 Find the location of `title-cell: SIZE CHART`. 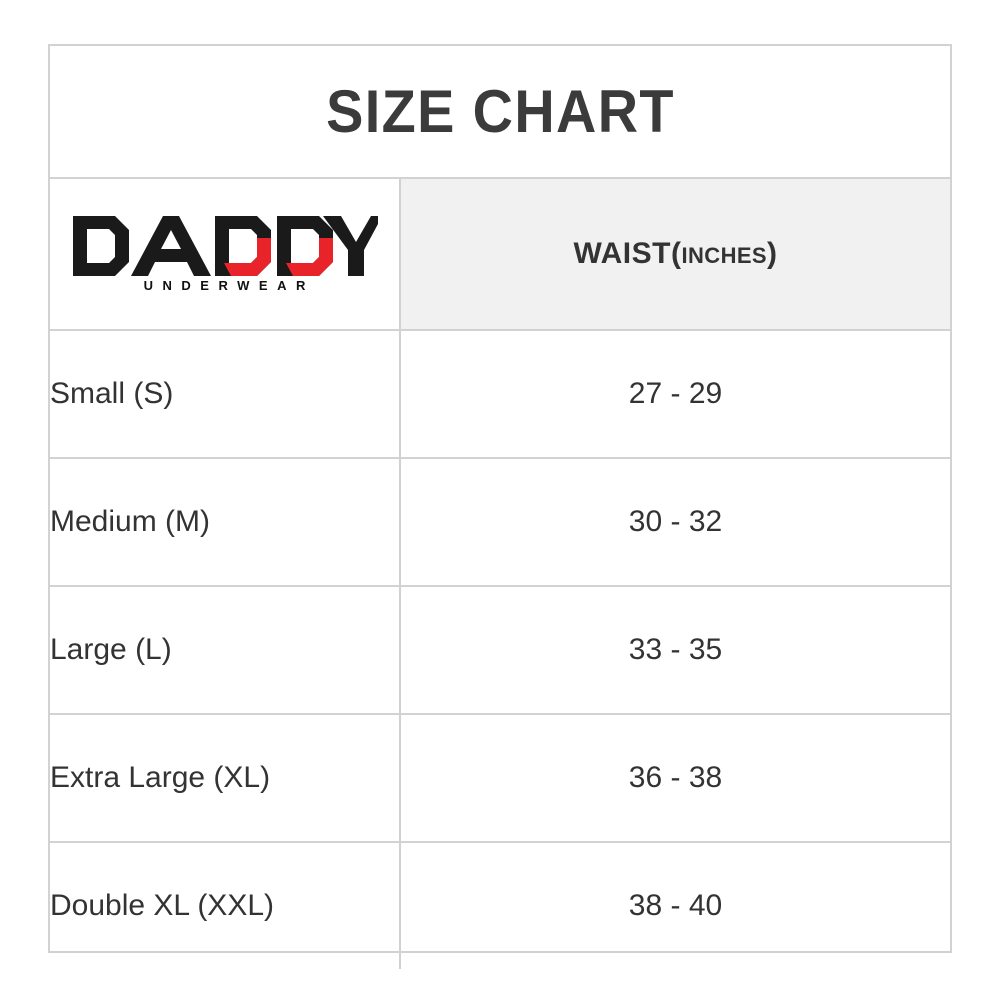

title-cell: SIZE CHART is located at coordinates (500, 112).